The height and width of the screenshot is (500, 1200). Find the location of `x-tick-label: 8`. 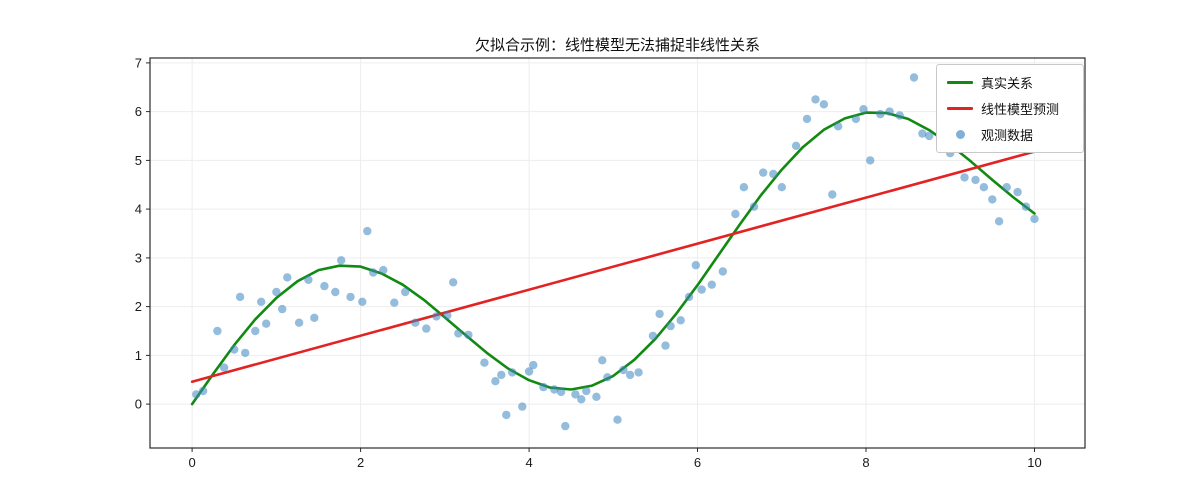

x-tick-label: 8 is located at coordinates (865, 462).